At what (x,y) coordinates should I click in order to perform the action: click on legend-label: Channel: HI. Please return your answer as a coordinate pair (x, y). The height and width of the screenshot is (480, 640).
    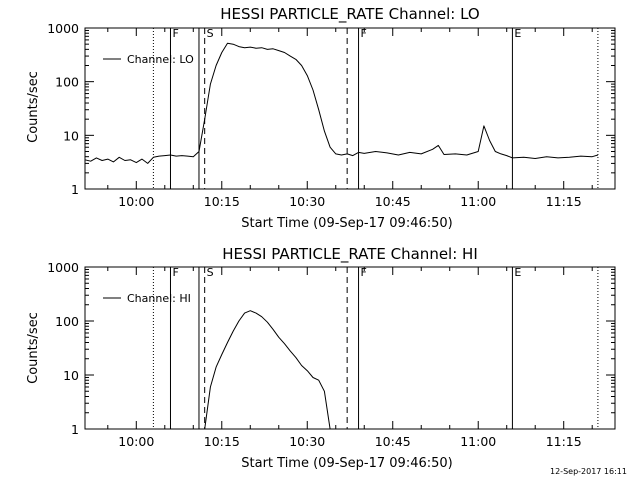
    Looking at the image, I should click on (159, 298).